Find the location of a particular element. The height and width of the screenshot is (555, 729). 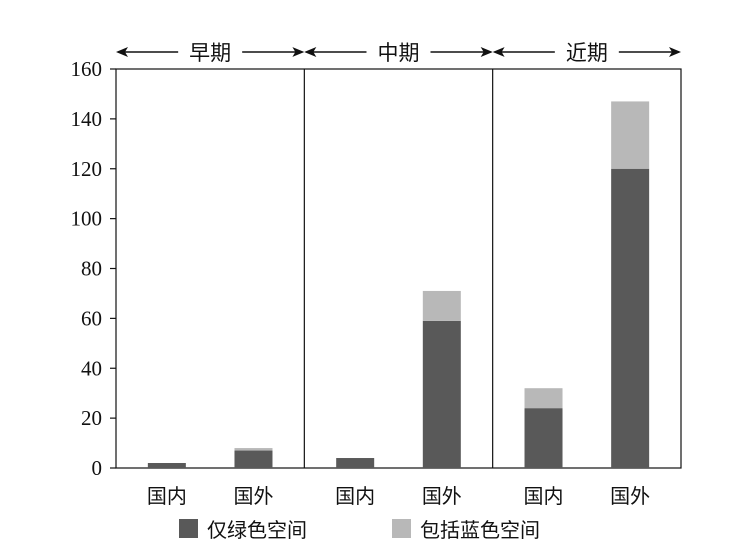

y-tick-label: 140 is located at coordinates (87, 119).